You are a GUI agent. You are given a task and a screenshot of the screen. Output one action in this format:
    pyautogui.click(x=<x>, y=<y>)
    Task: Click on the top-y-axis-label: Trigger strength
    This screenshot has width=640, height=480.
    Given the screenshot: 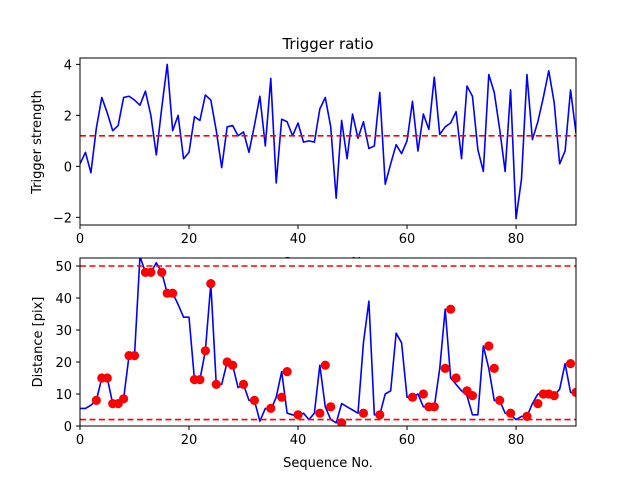 What is the action you would take?
    pyautogui.click(x=37, y=142)
    